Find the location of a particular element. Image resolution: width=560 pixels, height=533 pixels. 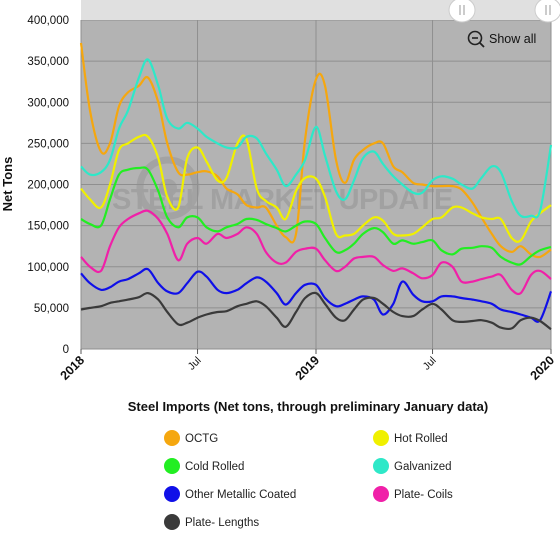

series-line-other-metallic-coated is located at coordinates (316, 295).